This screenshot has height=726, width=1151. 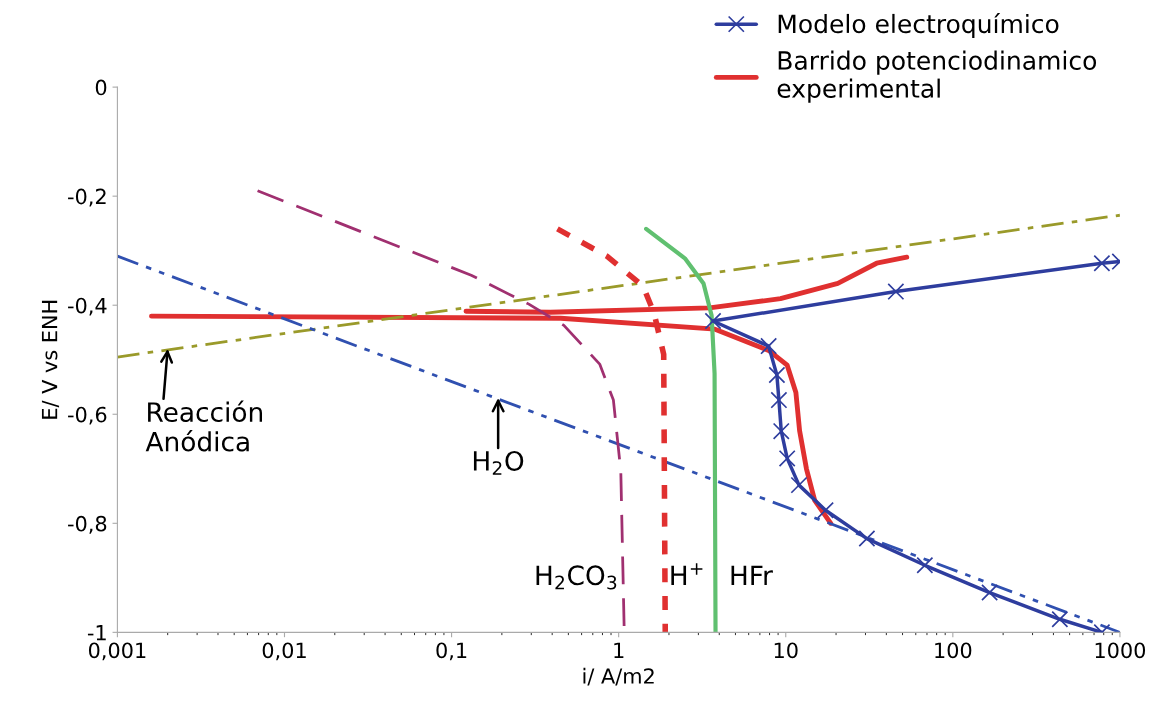 I want to click on annotation: H$_{2}$O, so click(x=498, y=462).